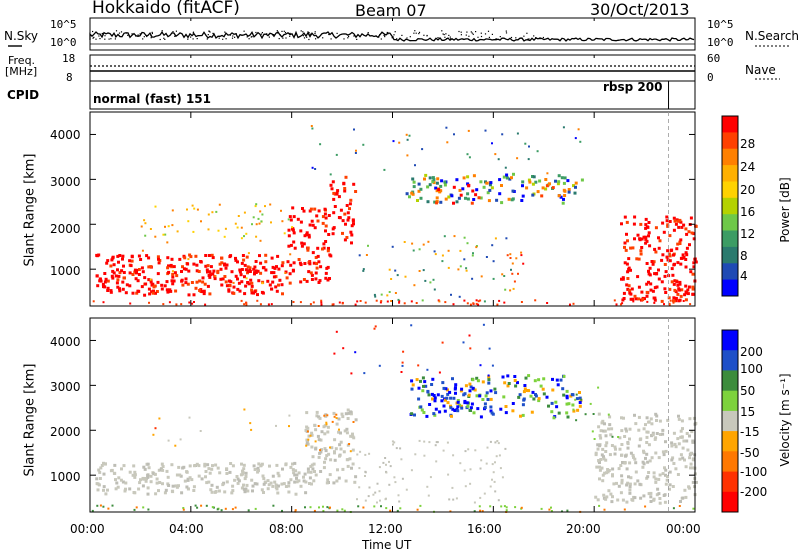 This screenshot has height=554, width=800. Describe the element at coordinates (748, 190) in the screenshot. I see `power-cb-tick-20: 20` at that location.